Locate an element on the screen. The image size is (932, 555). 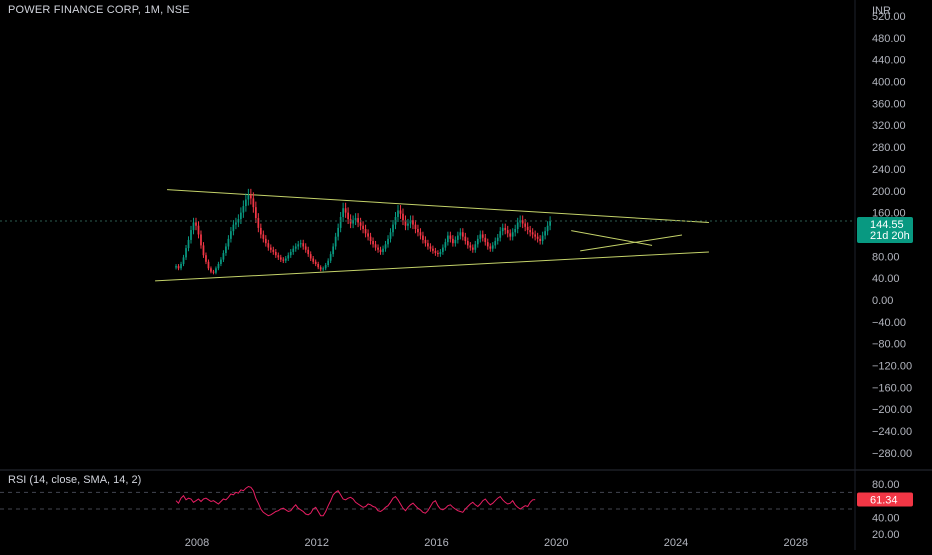
trendline-upper is located at coordinates (438, 206).